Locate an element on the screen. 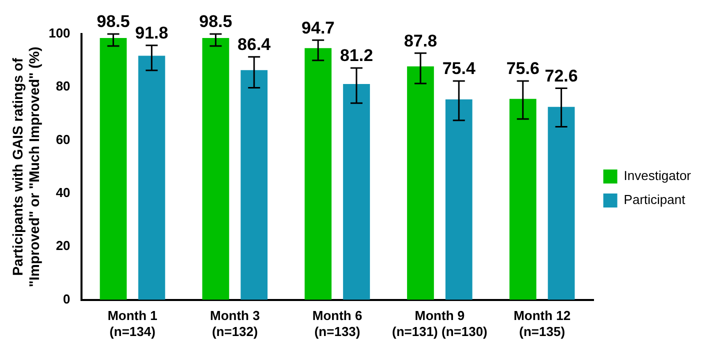 The width and height of the screenshot is (709, 351). y-axis-title: Participants with GAIS ratings of "Improved" or "Much Improved" (%) is located at coordinates (25, 167).